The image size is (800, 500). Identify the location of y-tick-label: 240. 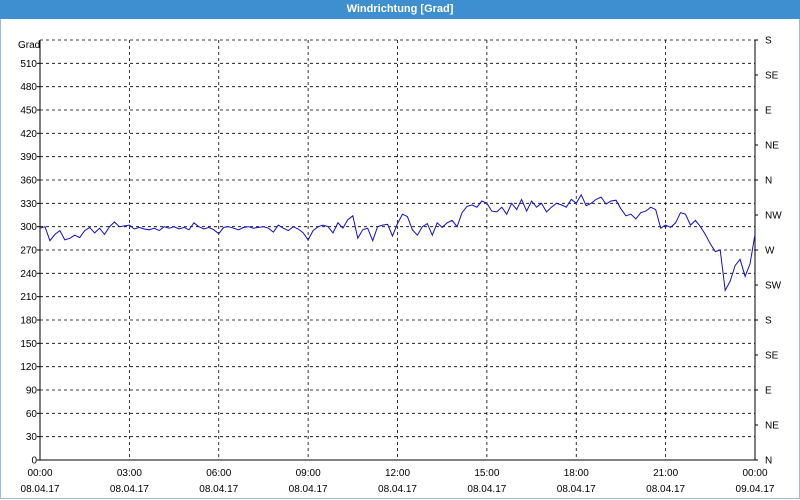
(28, 274).